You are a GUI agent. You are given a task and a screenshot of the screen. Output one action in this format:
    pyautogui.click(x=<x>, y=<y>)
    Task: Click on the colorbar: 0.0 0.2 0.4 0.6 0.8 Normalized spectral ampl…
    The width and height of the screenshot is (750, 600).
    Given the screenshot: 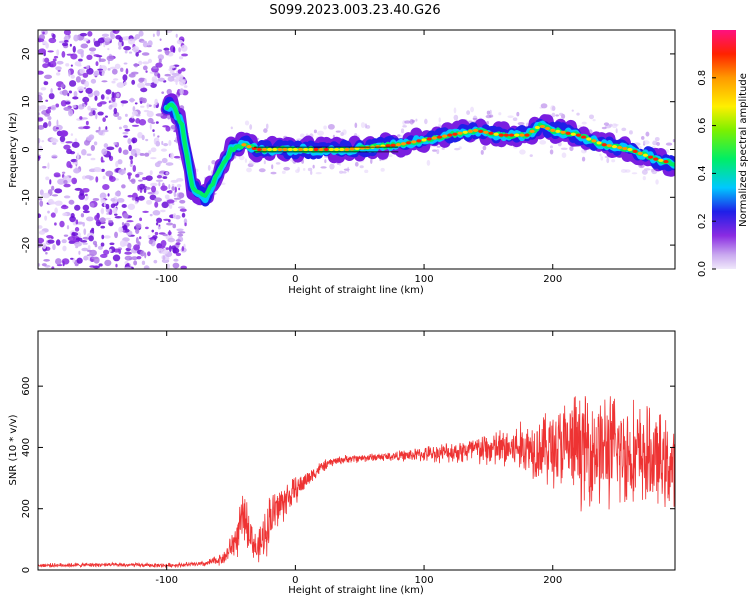 What is the action you would take?
    pyautogui.click(x=723, y=153)
    